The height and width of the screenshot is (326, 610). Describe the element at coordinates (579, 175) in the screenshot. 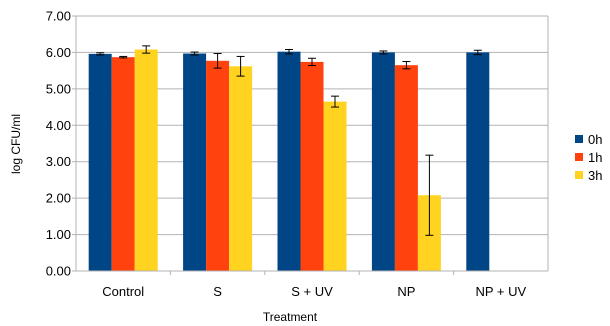

I see `legend-swatch-3h` at that location.